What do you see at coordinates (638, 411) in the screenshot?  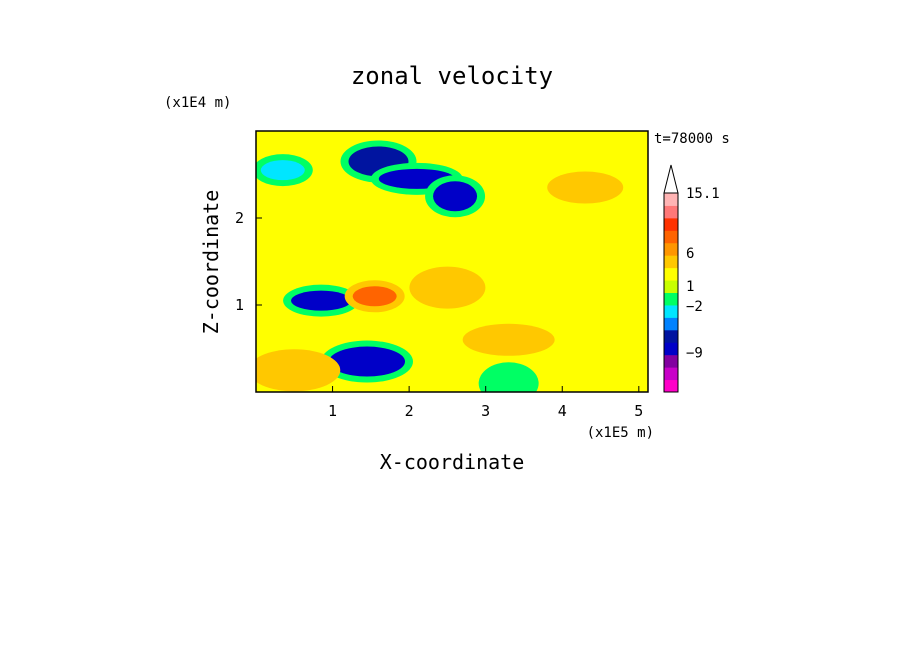 I see `x-tick-label: 5` at bounding box center [638, 411].